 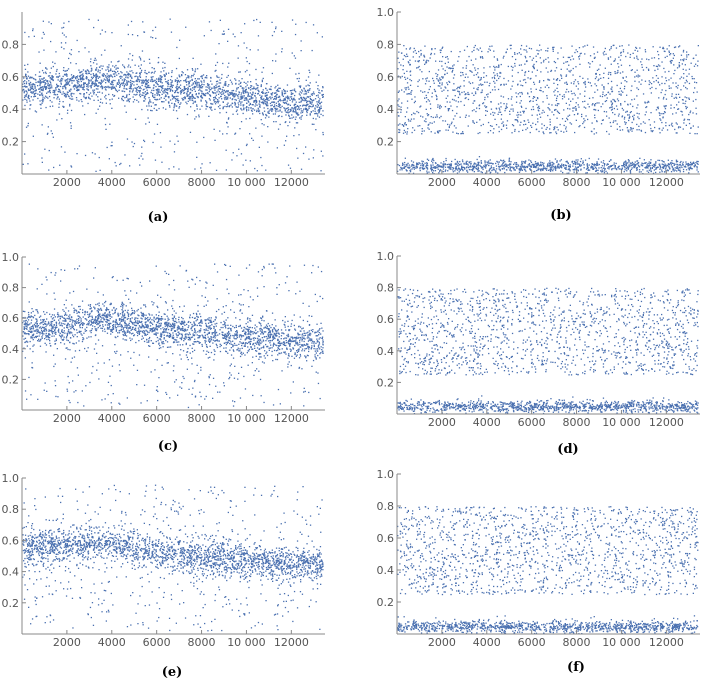 I want to click on y-tick-label: 0.8, so click(x=11, y=44).